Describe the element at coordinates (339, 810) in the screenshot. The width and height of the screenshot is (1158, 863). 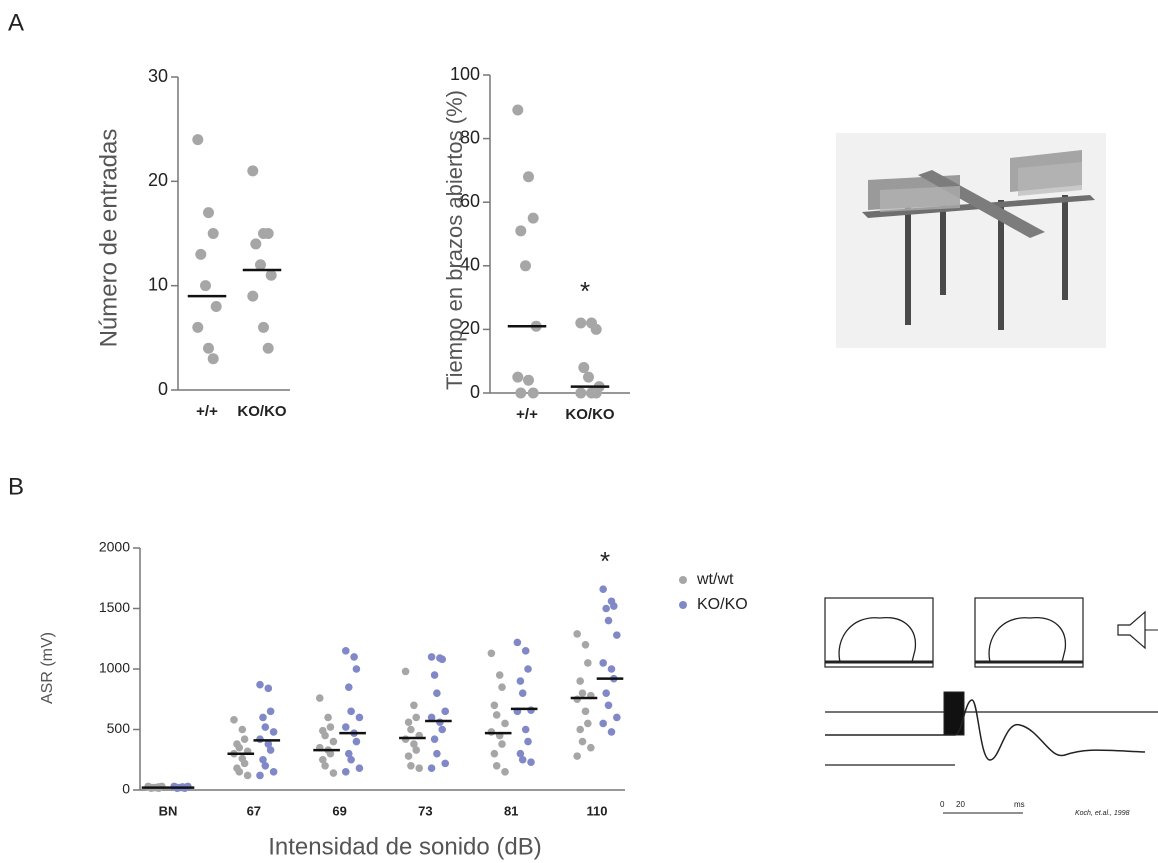
I see `x-tick-label: 69` at that location.